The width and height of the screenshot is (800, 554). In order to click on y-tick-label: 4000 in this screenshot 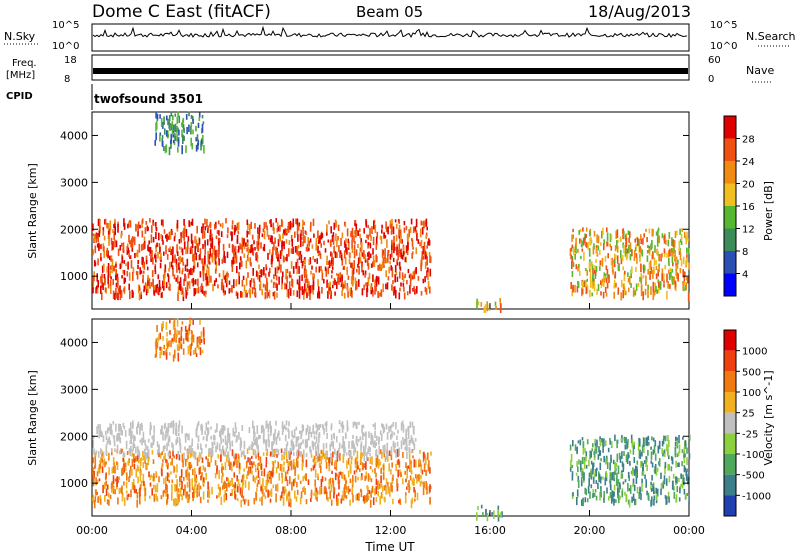, I will do `click(74, 135)`.